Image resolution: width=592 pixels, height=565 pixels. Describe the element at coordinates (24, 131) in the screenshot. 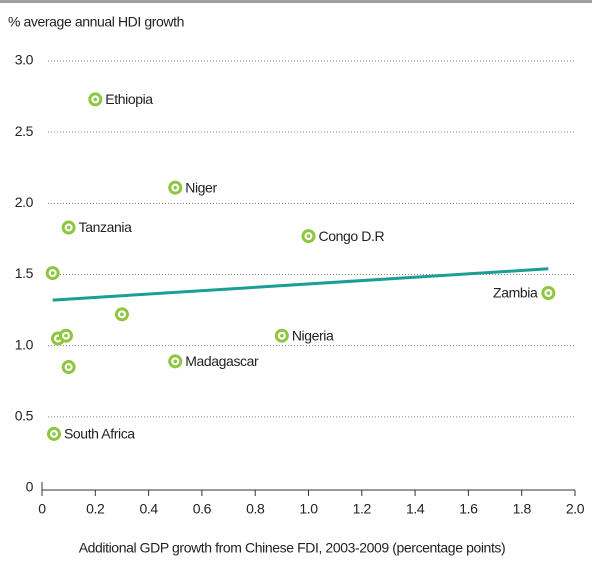

I see `y-tick-label: 2.5` at that location.